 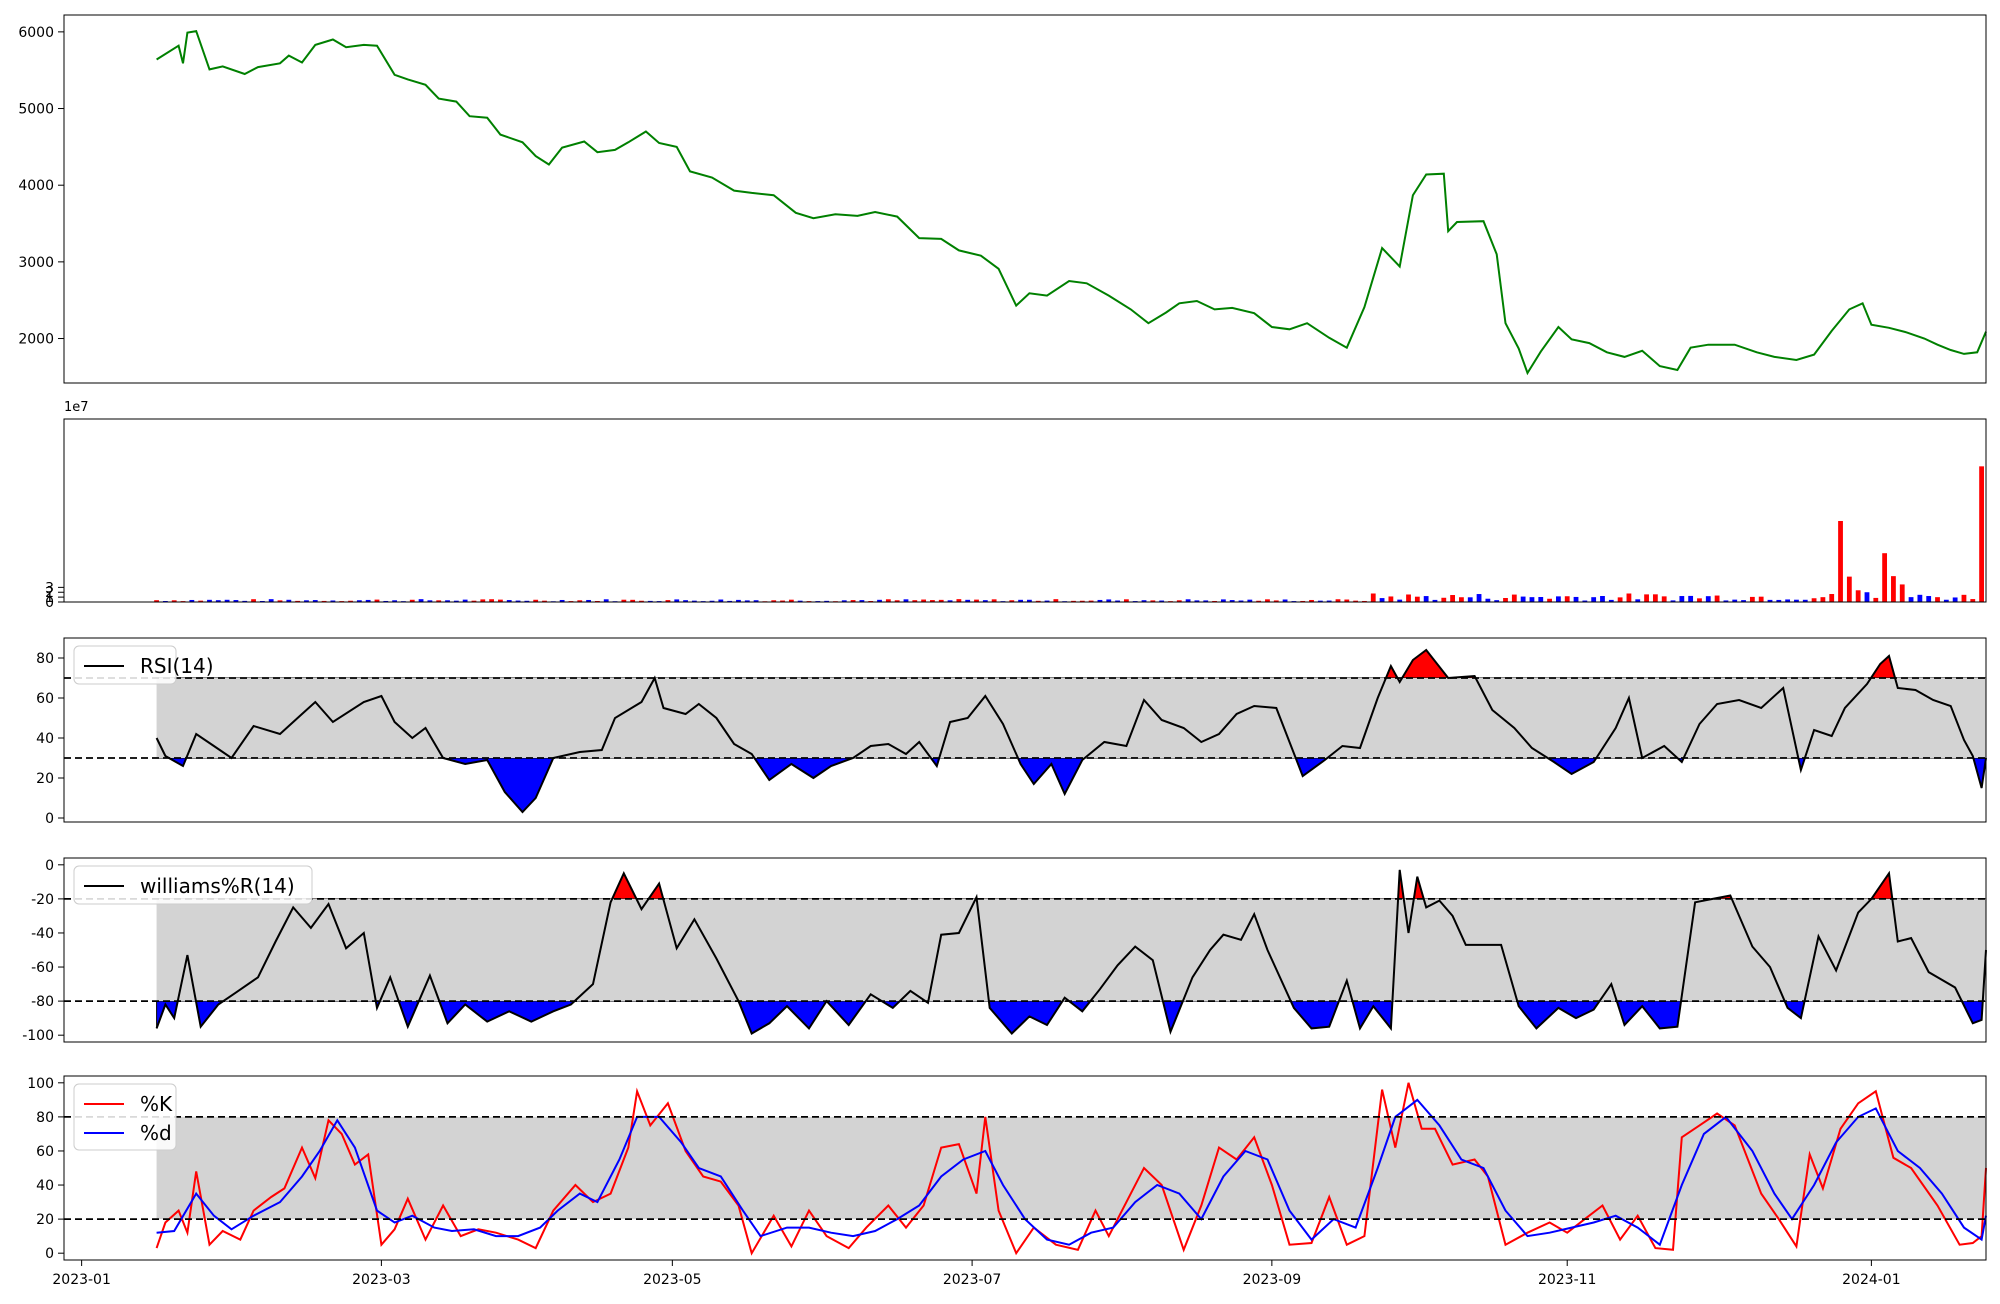 What do you see at coordinates (36, 340) in the screenshot?
I see `y-tick-label: 2000` at bounding box center [36, 340].